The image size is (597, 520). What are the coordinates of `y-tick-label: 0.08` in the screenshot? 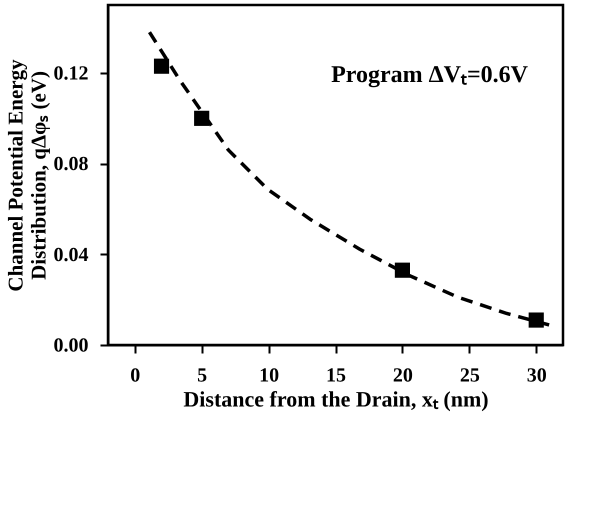 It's located at (71, 164).